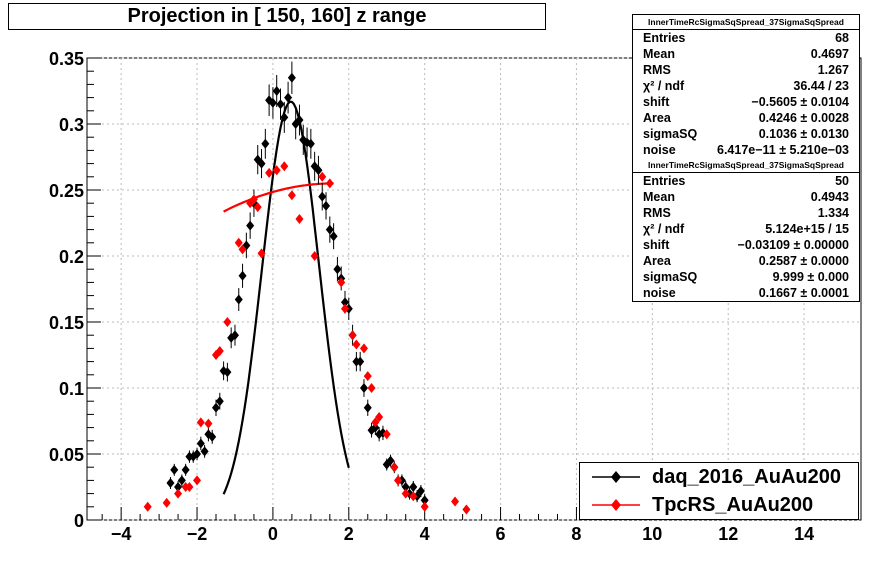 The image size is (878, 578). Describe the element at coordinates (821, 86) in the screenshot. I see `stats-value: 36.44 / 23` at that location.